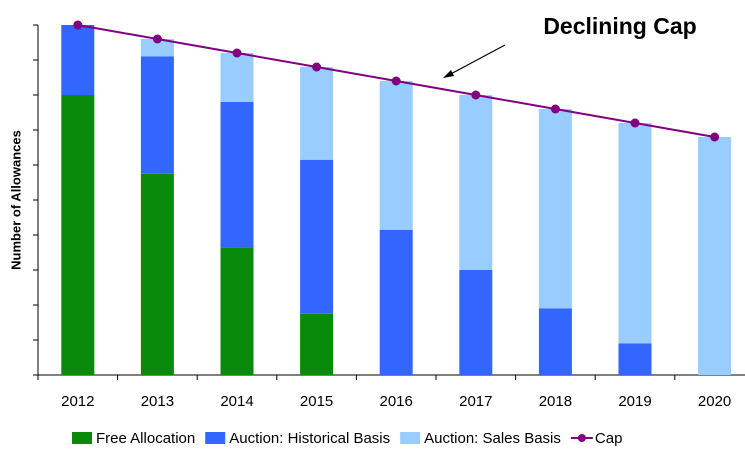 This screenshot has width=745, height=451. I want to click on legend-label: Free Allocation, so click(145, 438).